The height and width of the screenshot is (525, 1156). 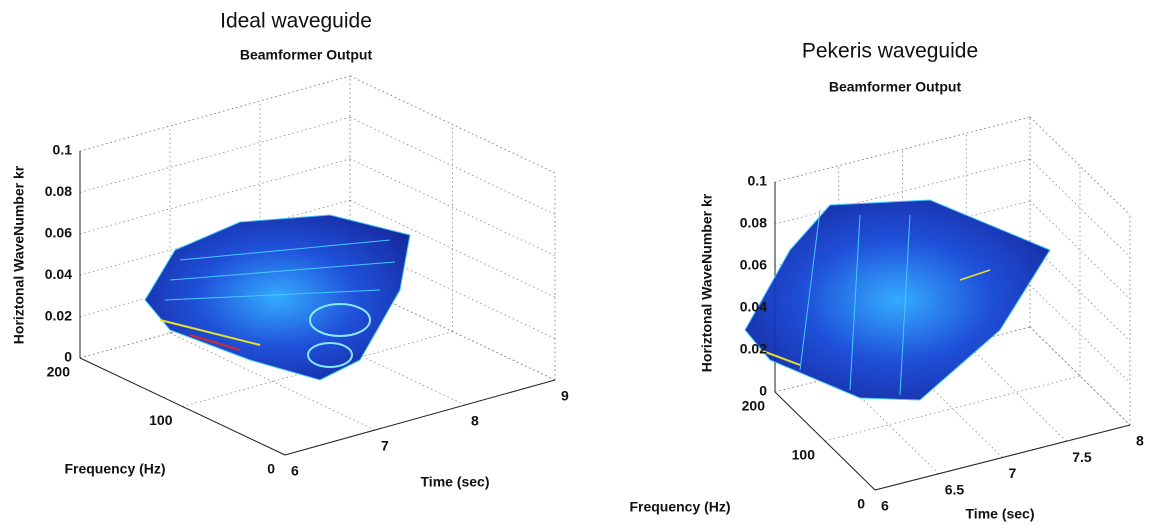 I want to click on x-tick-label: 9, so click(x=565, y=396).